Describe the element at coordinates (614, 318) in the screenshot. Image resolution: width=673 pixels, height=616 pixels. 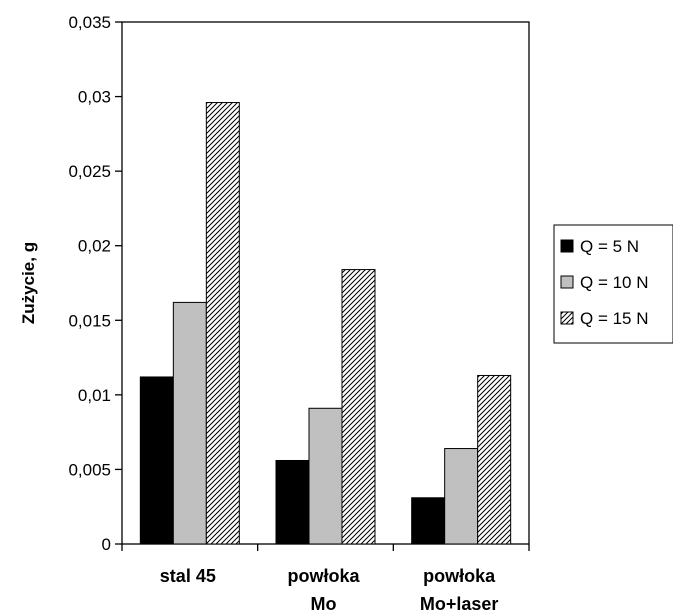
I see `legend-label: Q = 15 N` at that location.